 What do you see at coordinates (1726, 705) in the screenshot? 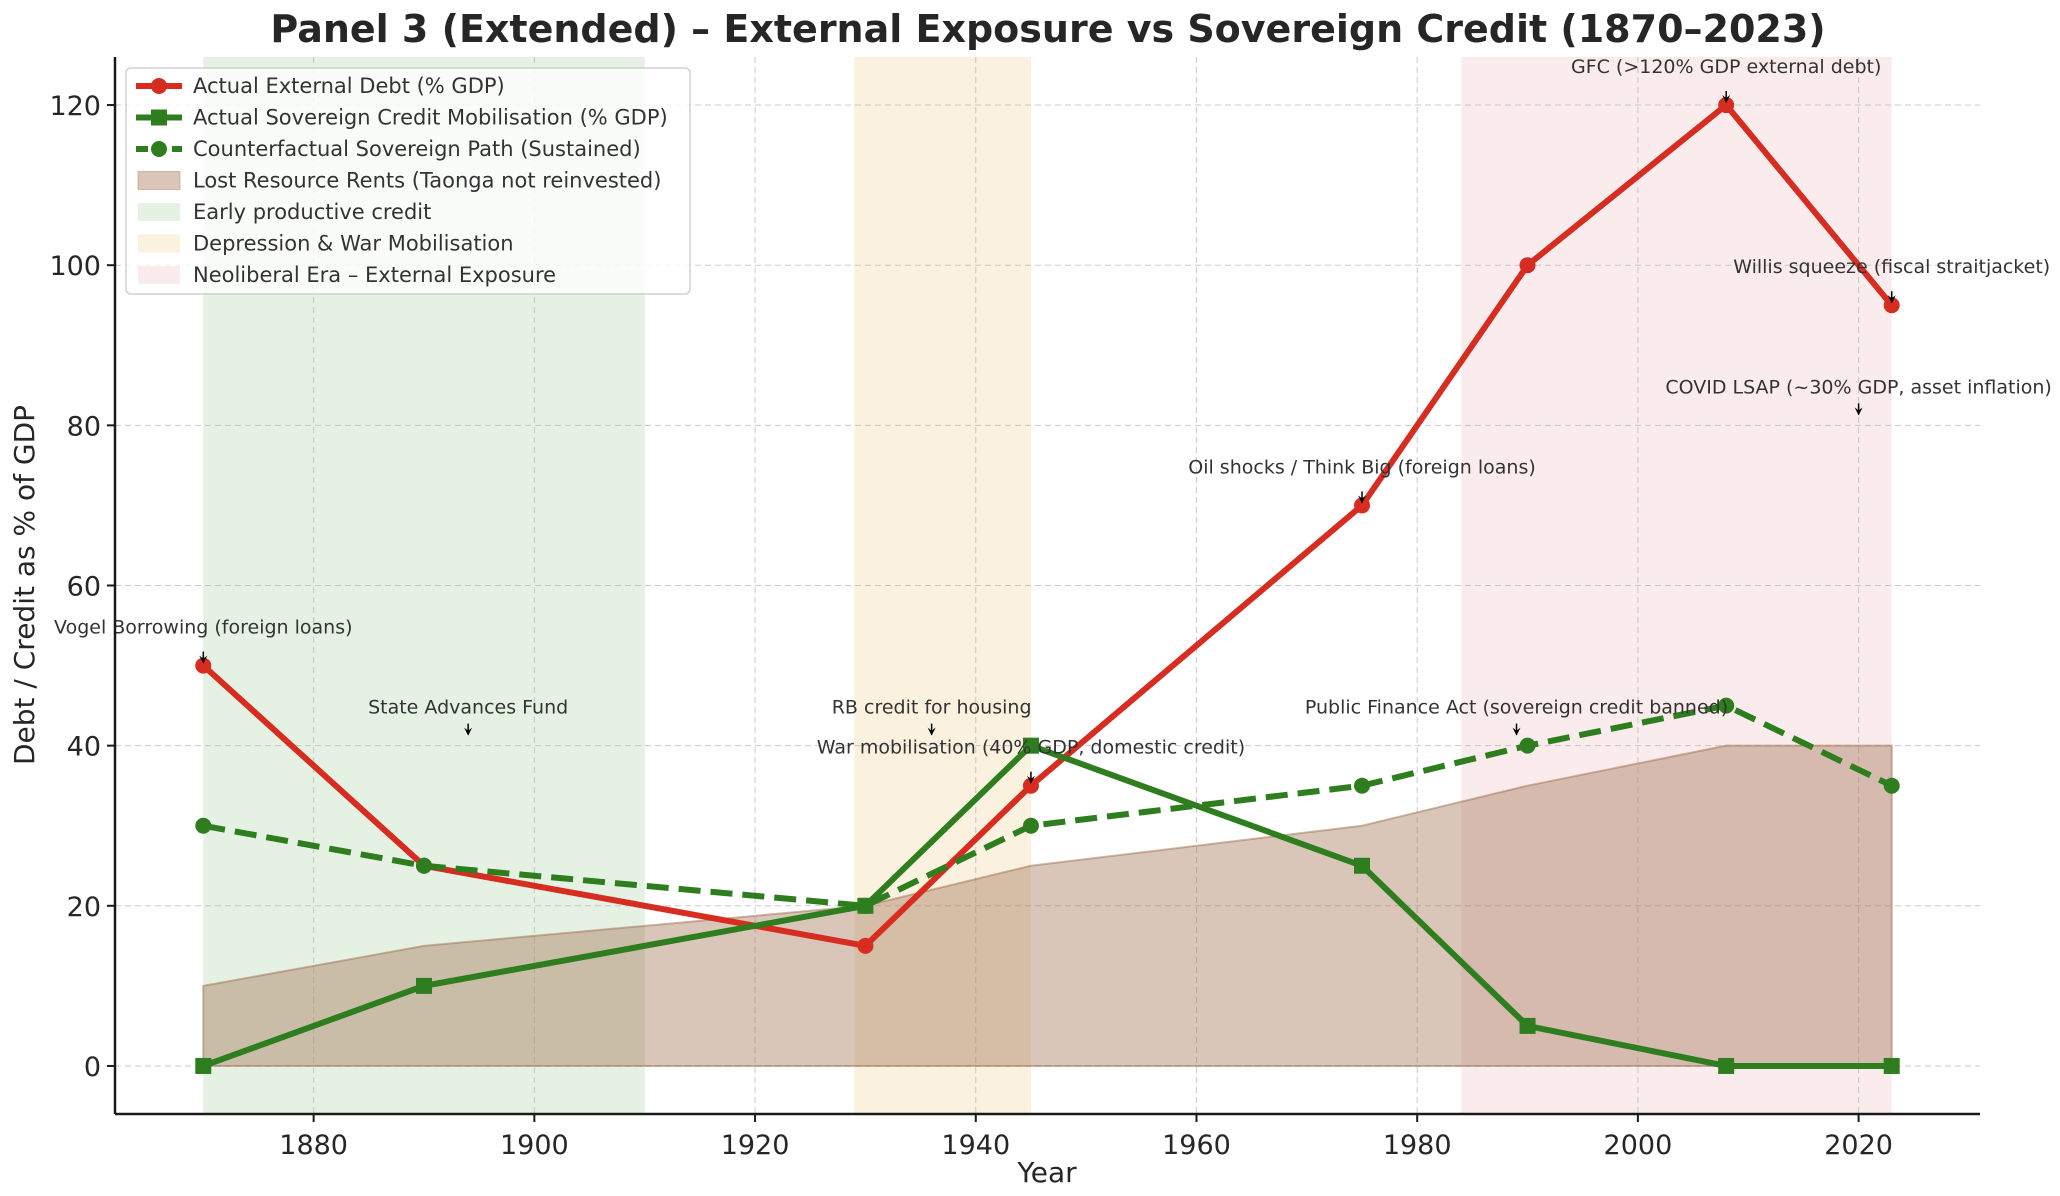
I see `marker-counterfactual-path-2008` at bounding box center [1726, 705].